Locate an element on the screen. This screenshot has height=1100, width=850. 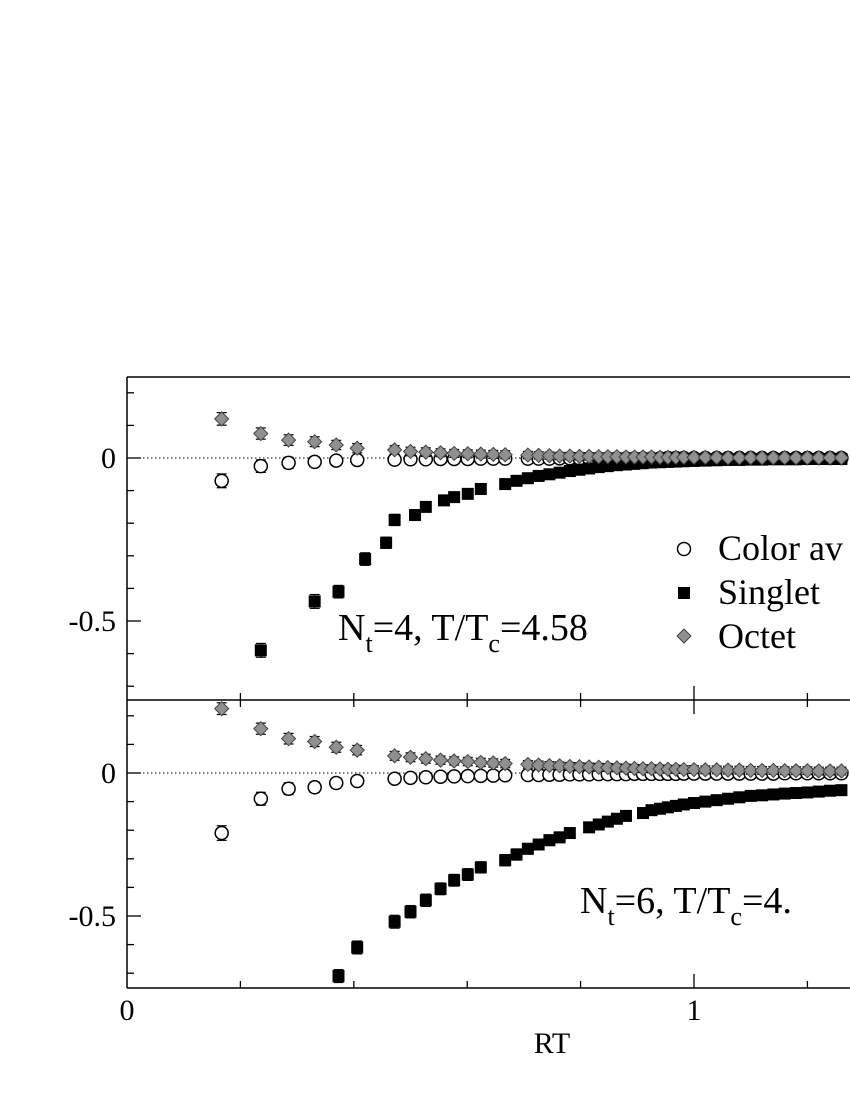
series-octet is located at coordinates (531, 438).